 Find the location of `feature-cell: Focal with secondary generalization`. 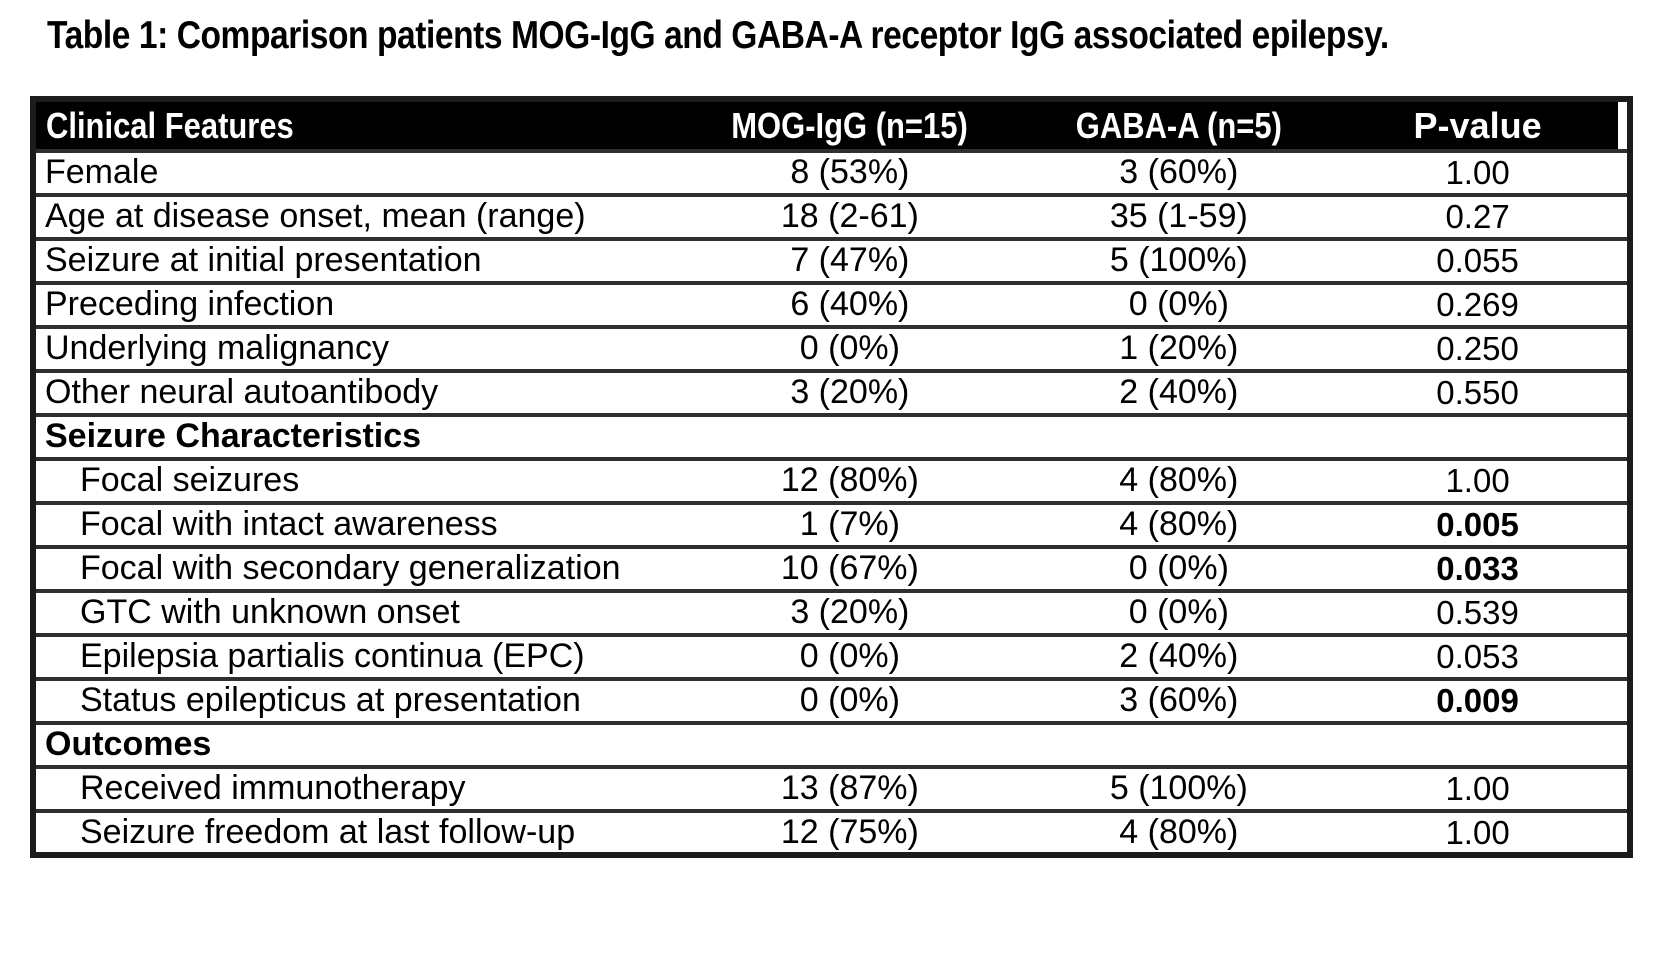

feature-cell: Focal with secondary generalization is located at coordinates (350, 568).